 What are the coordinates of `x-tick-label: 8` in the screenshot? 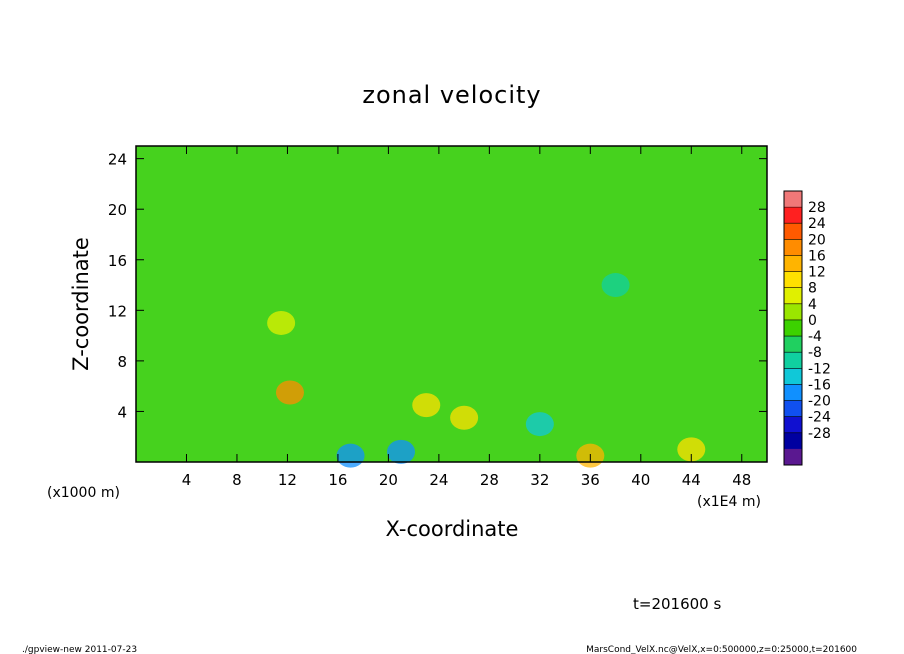 It's located at (237, 480).